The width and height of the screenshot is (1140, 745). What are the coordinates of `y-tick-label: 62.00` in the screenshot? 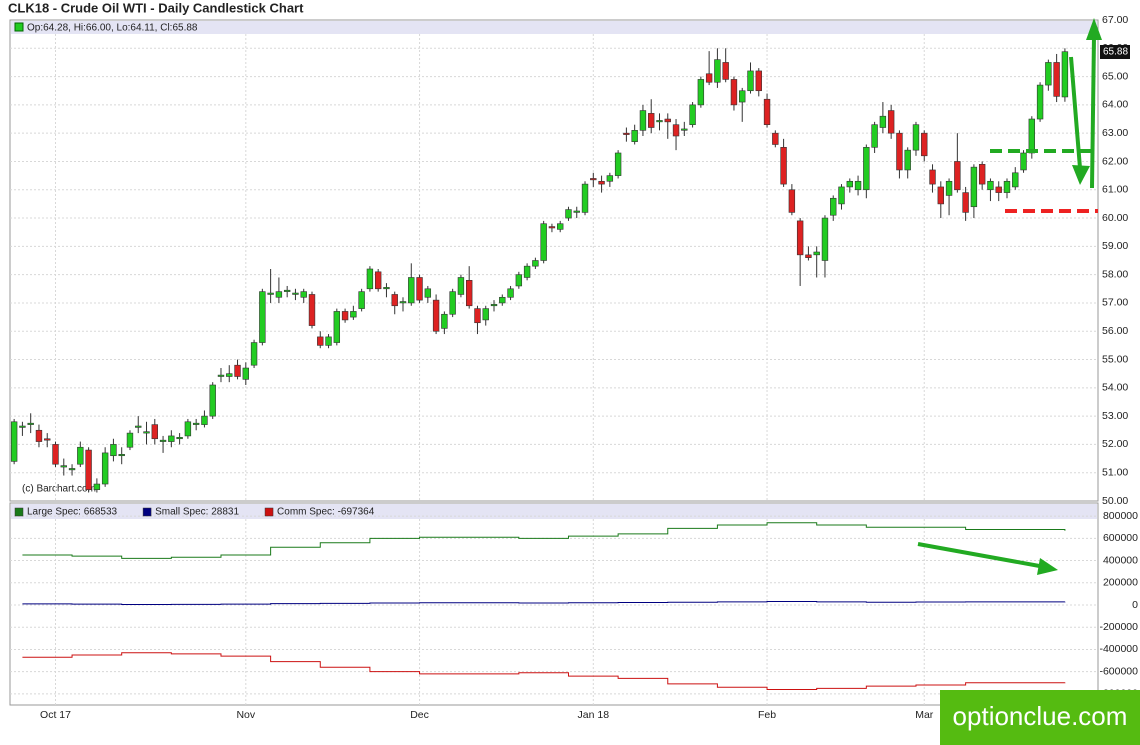 It's located at (1115, 161).